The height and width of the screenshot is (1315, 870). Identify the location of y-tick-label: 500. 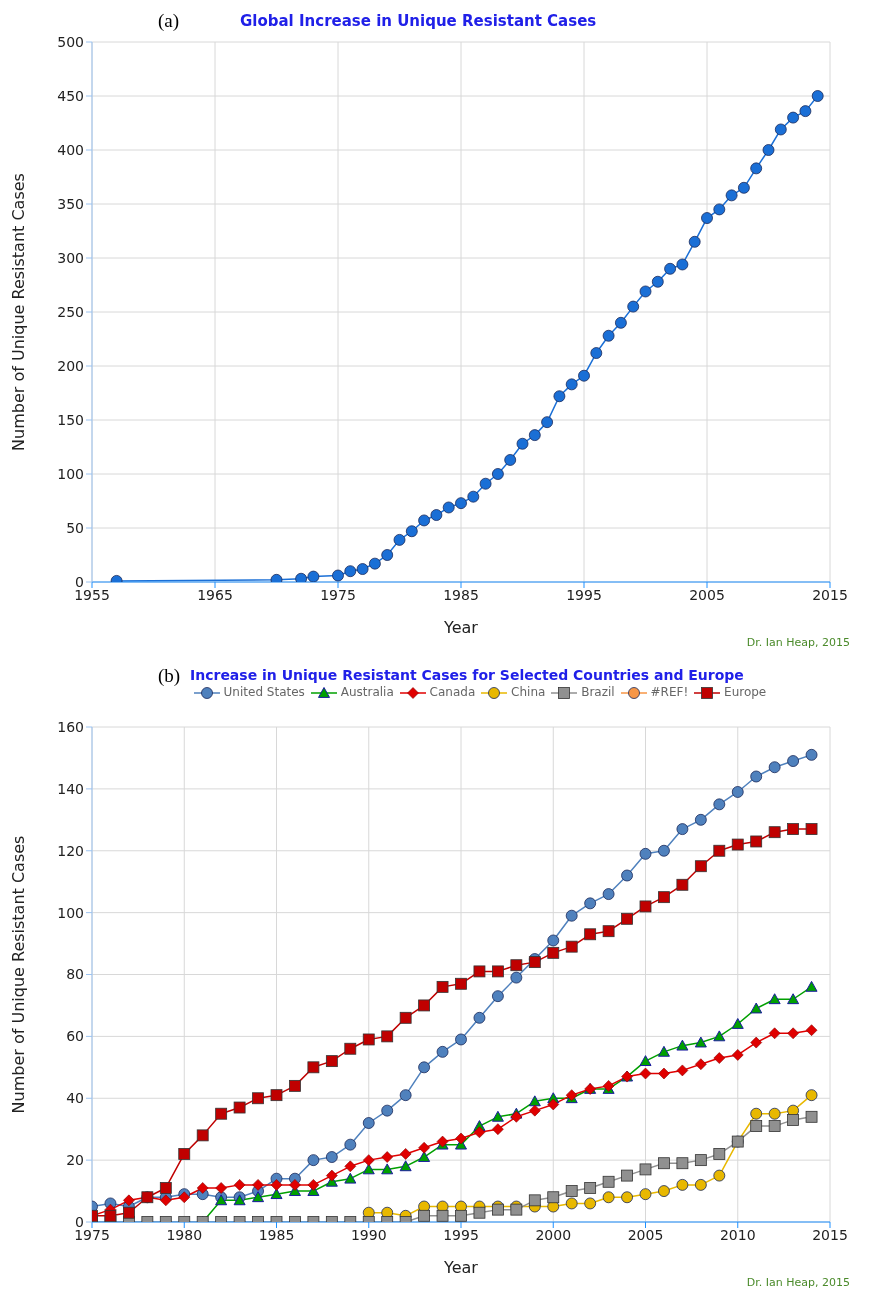
(70, 41).